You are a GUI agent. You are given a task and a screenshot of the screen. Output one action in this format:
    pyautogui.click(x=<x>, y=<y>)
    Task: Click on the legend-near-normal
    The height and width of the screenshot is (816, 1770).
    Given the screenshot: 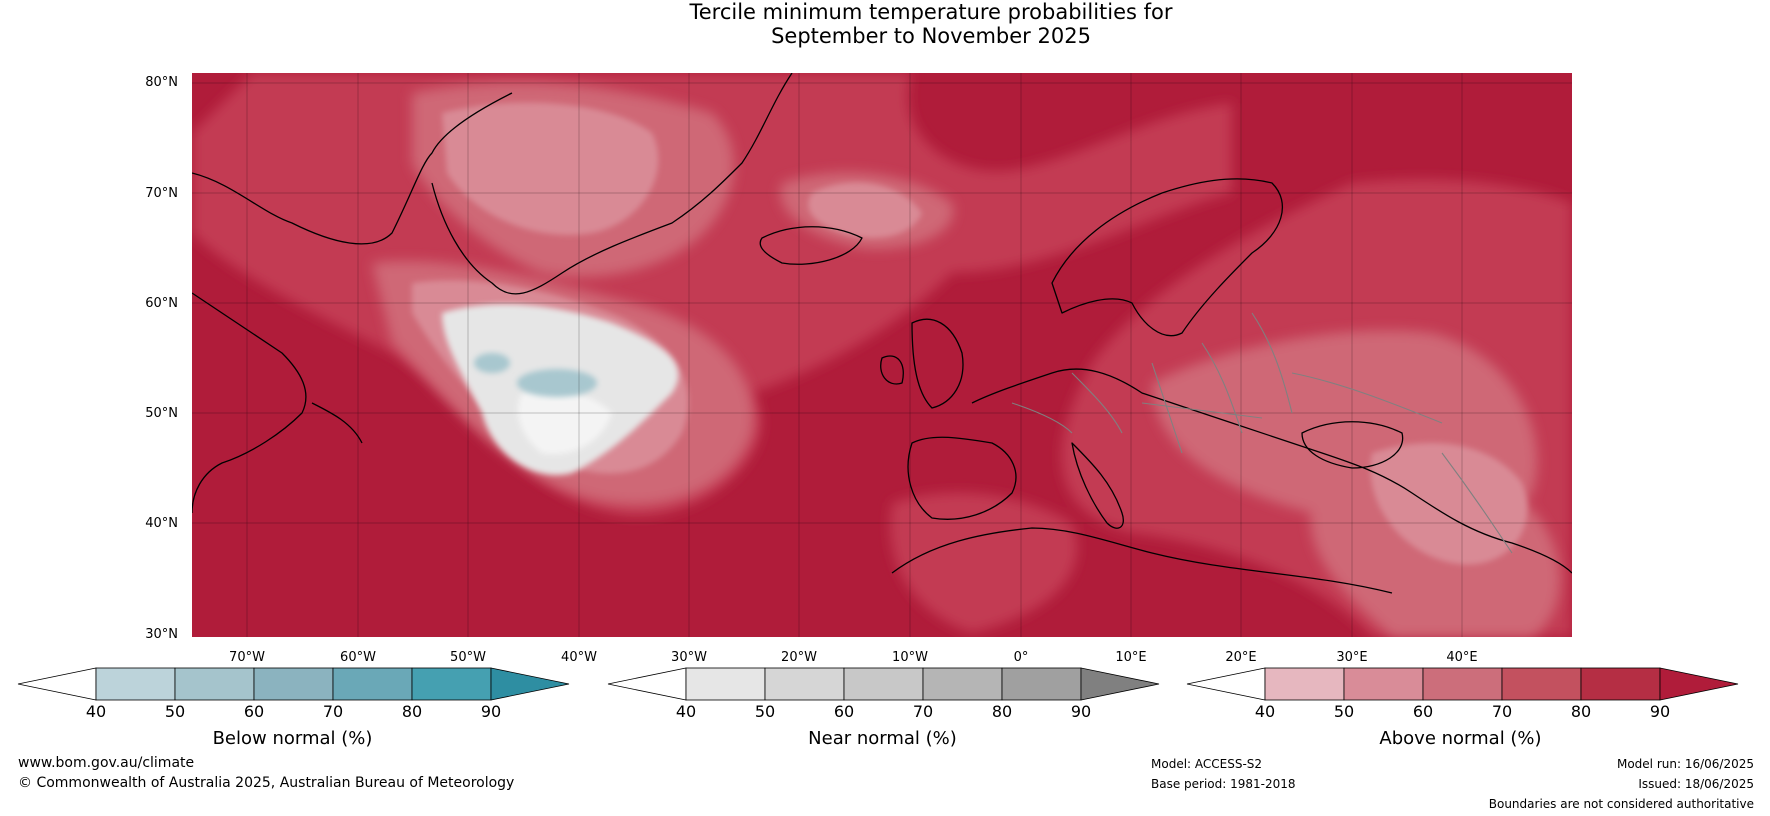 What is the action you would take?
    pyautogui.click(x=883, y=684)
    